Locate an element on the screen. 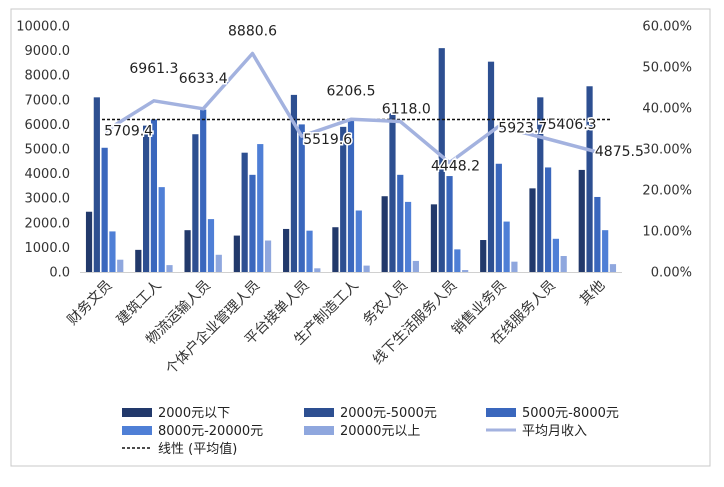 The width and height of the screenshot is (724, 487). right-tick-label: 20.00% is located at coordinates (667, 191).